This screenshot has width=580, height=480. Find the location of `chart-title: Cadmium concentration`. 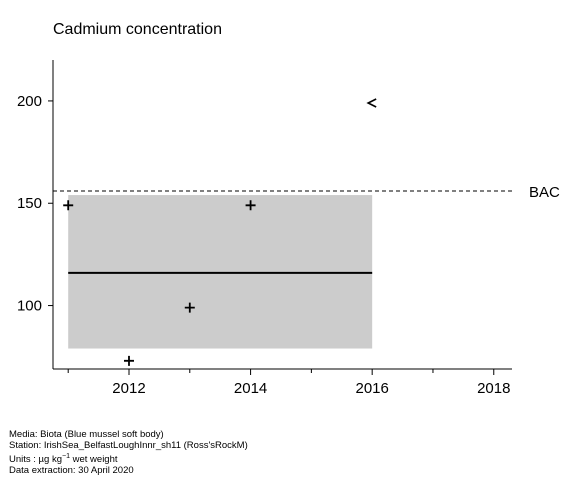

chart-title: Cadmium concentration is located at coordinates (137, 29).